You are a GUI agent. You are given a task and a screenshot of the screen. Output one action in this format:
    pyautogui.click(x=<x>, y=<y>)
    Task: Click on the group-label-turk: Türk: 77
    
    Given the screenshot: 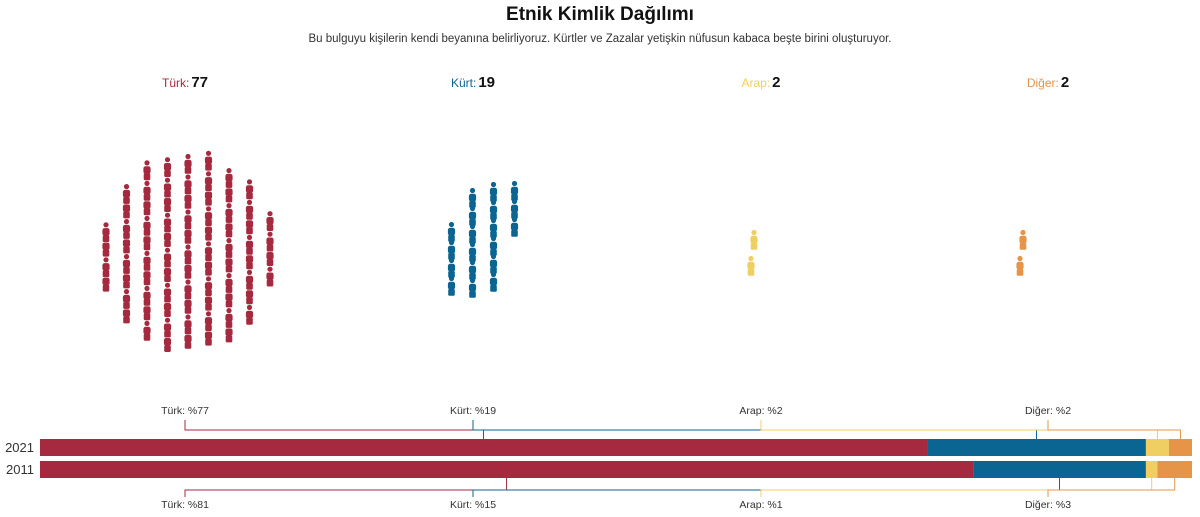 What is the action you would take?
    pyautogui.click(x=185, y=82)
    